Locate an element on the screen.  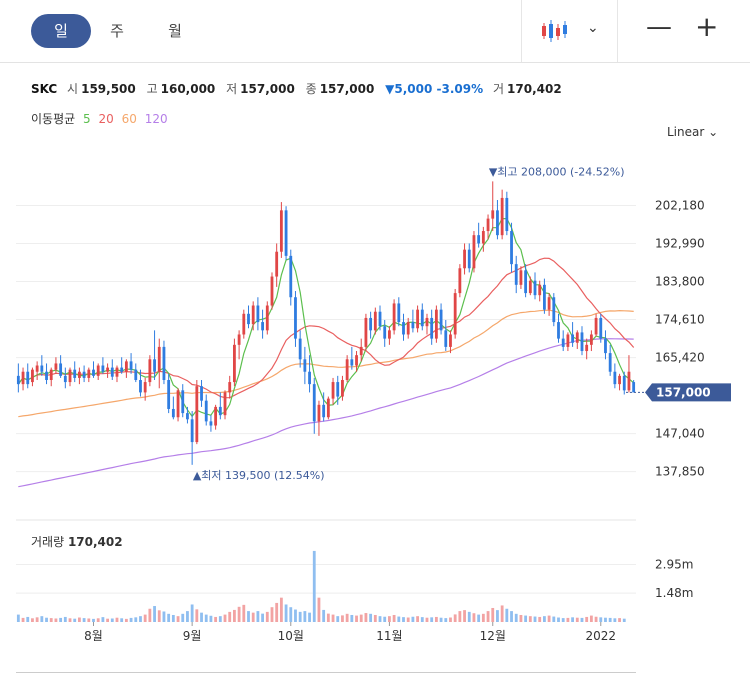
x-tick-label: 9월 is located at coordinates (192, 636).